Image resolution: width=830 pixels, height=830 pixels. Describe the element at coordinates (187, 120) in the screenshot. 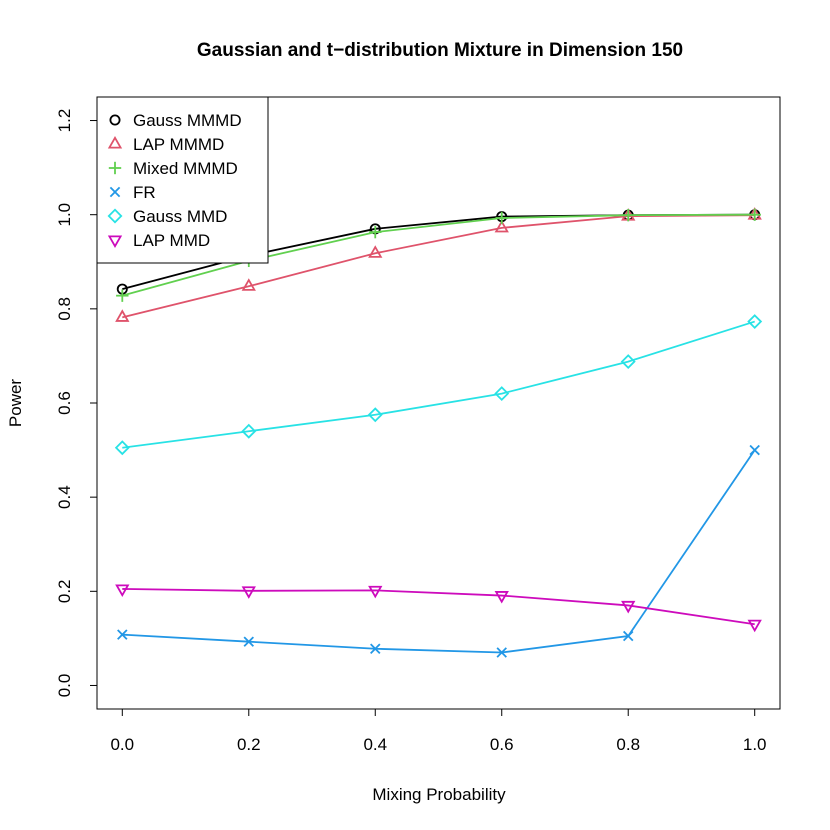

I see `legend-label: Gauss MMMD` at that location.